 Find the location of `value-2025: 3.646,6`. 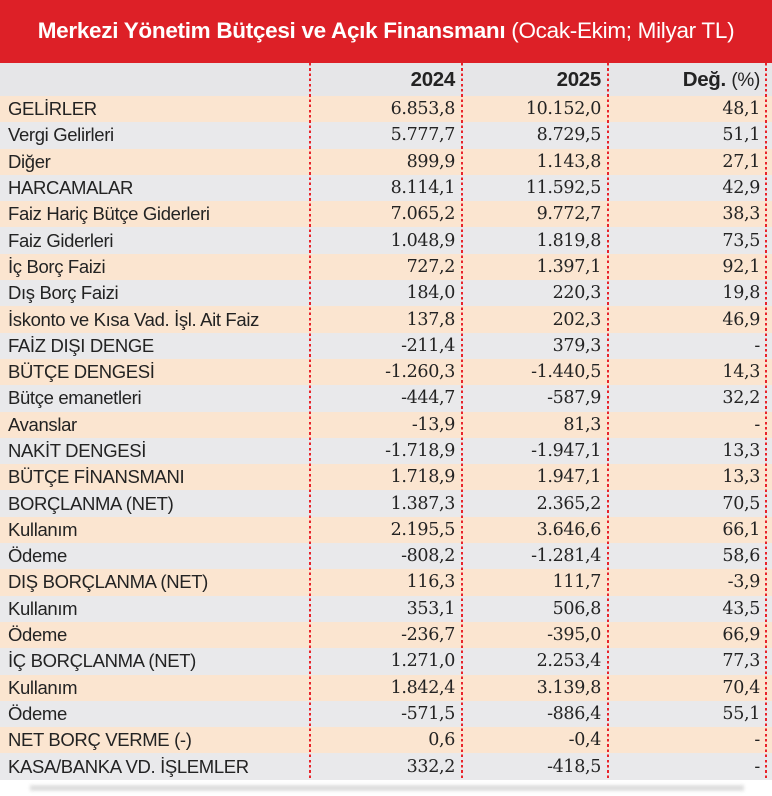

value-2025: 3.646,6 is located at coordinates (569, 529).